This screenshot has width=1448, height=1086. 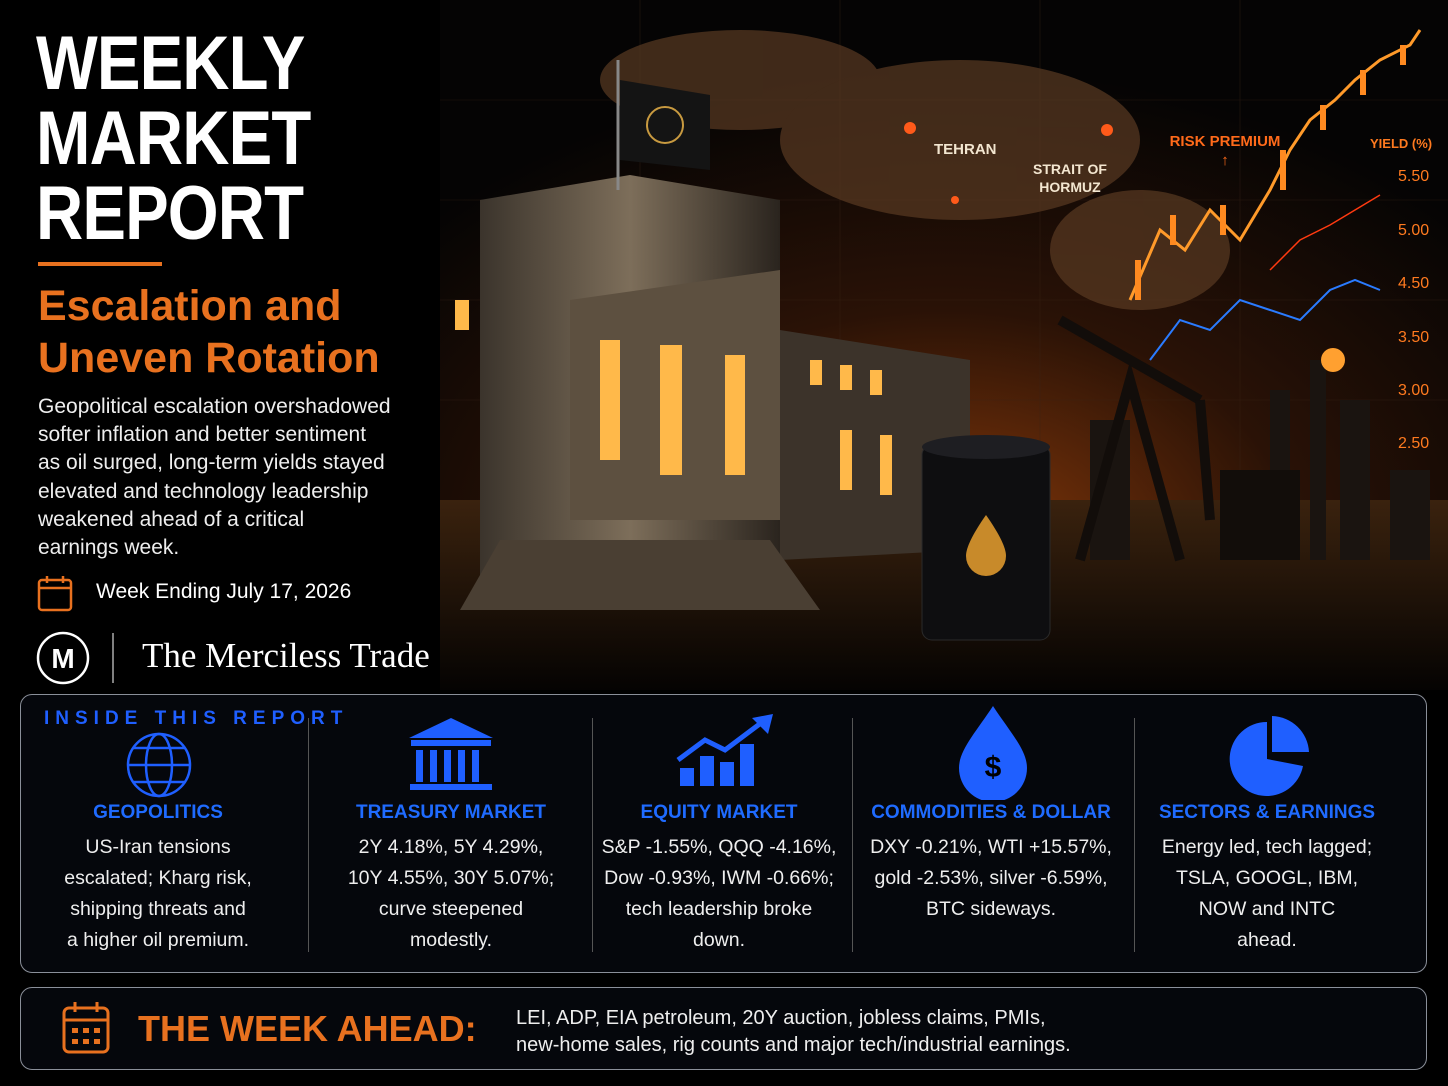 I want to click on week-ahead-label: THE WEEK AHEAD:, so click(x=307, y=1028).